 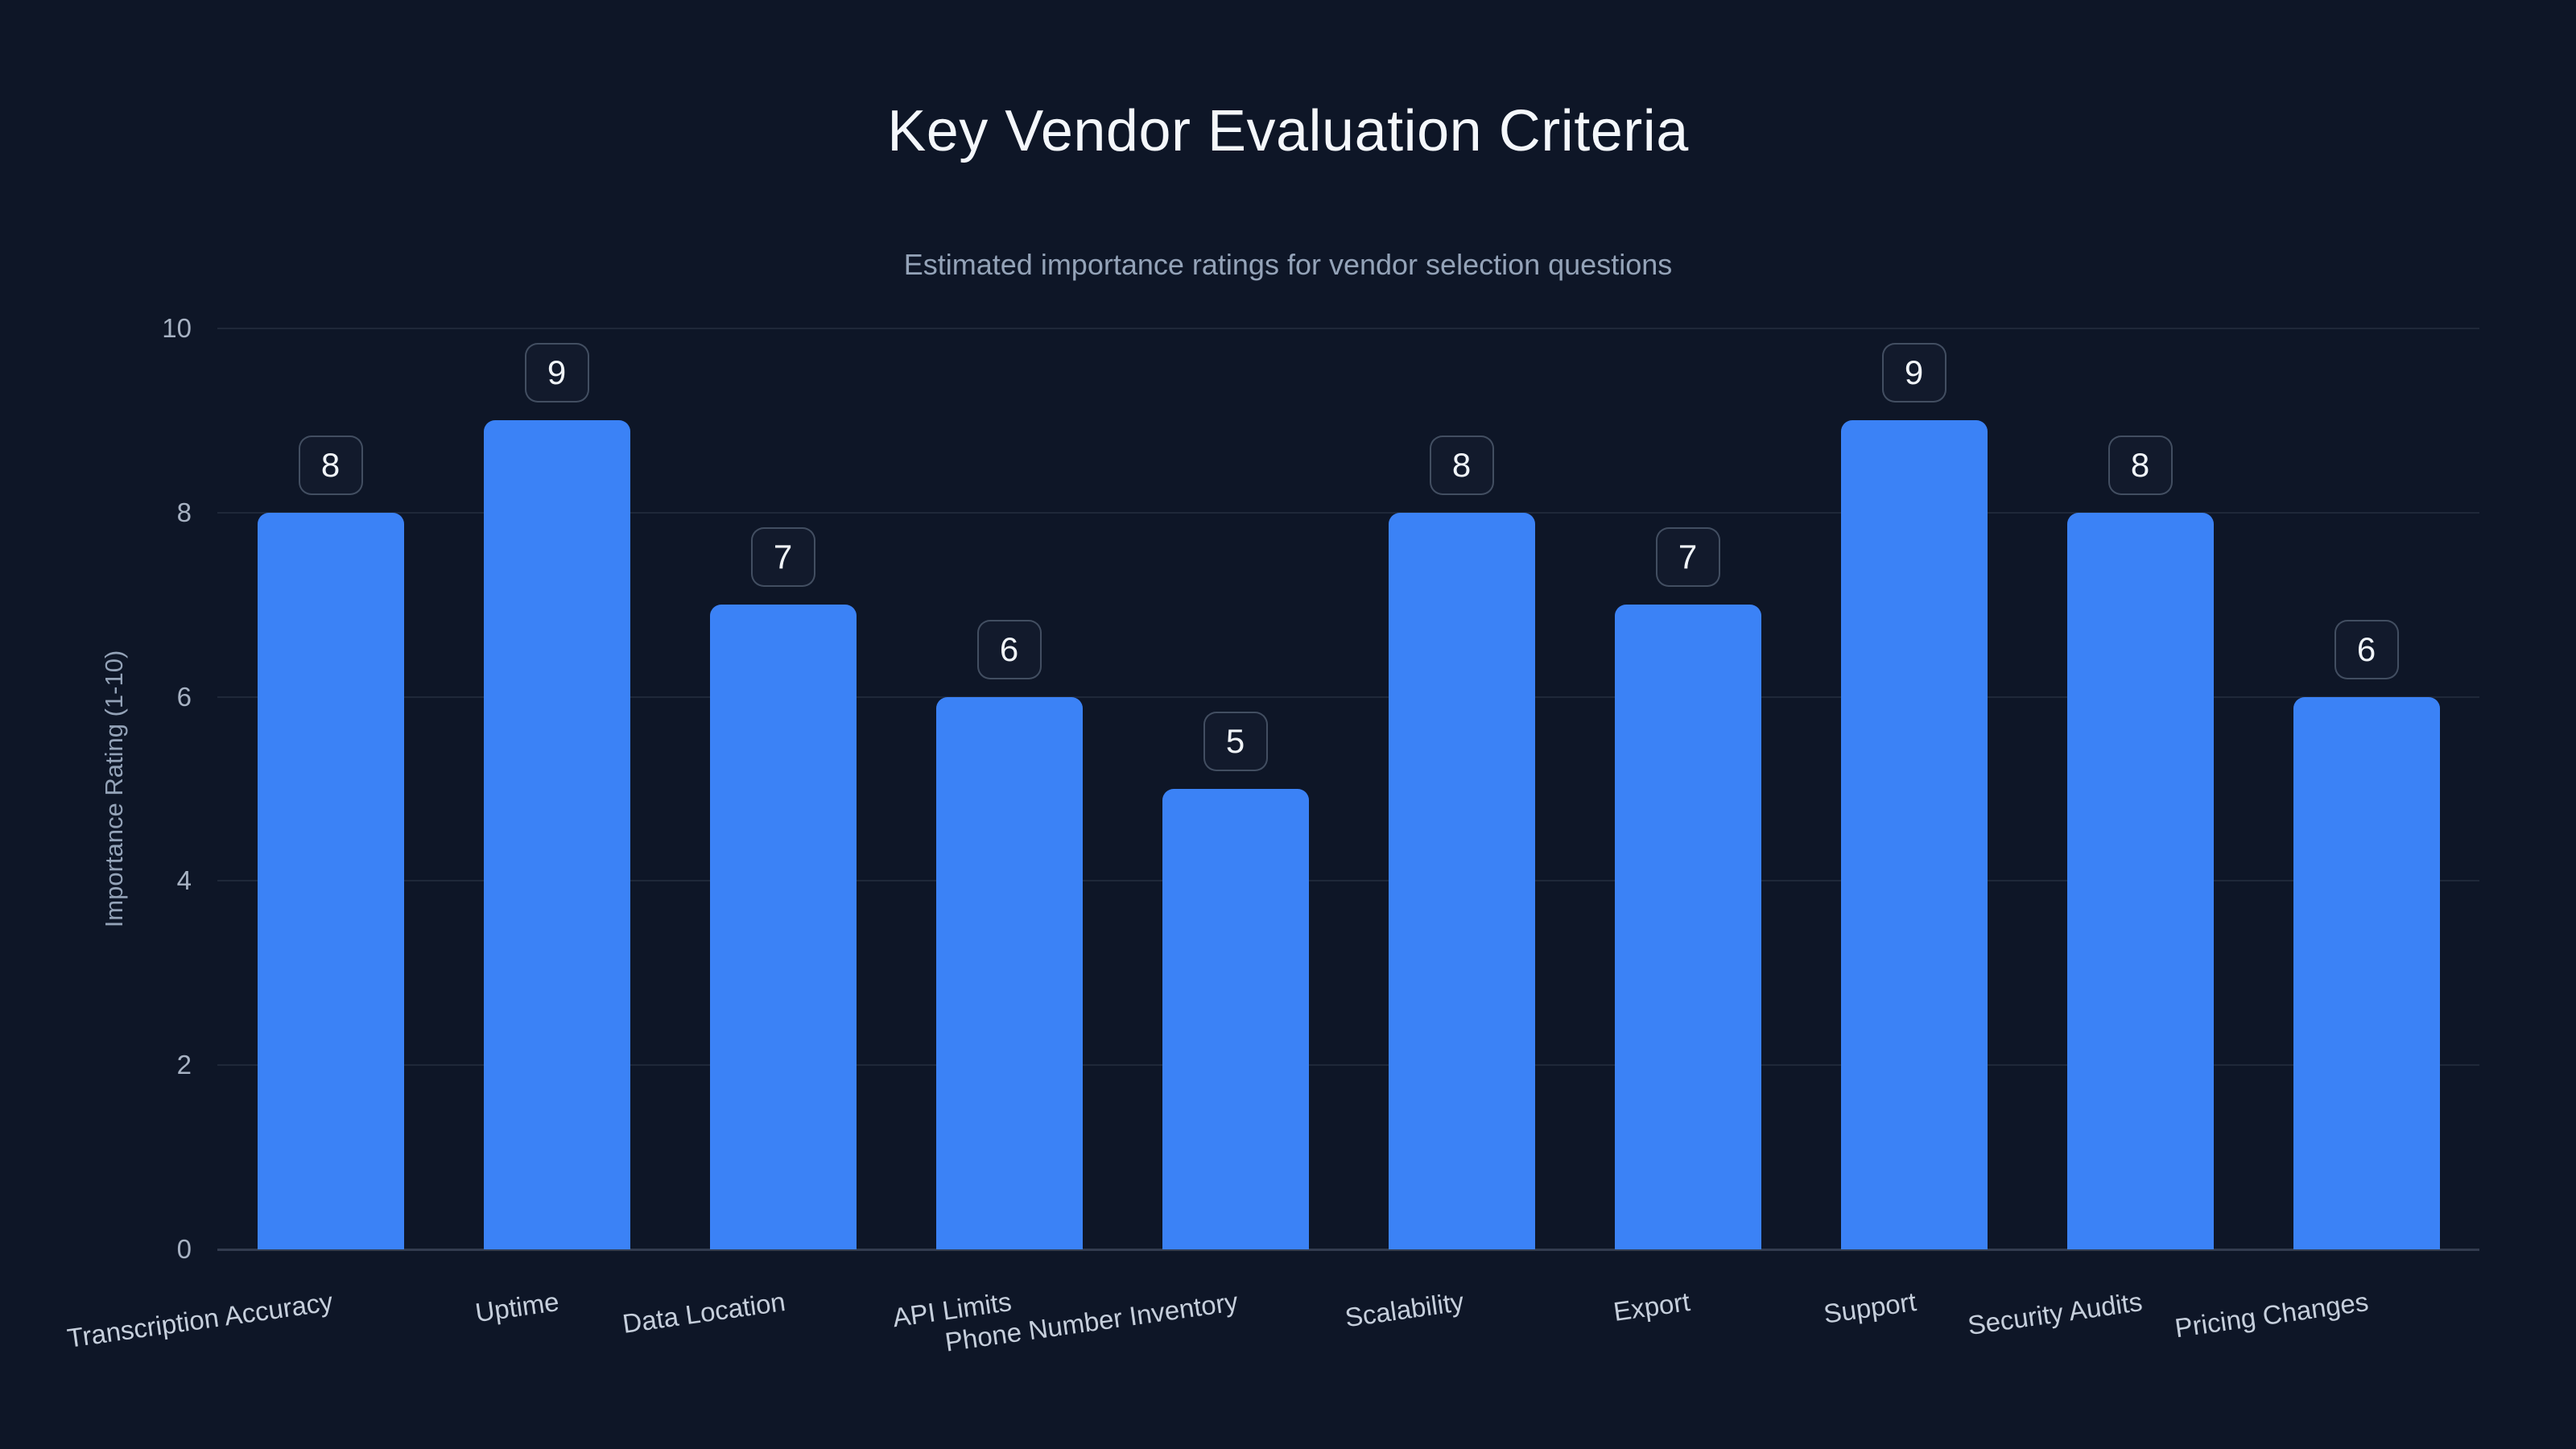 What do you see at coordinates (184, 1065) in the screenshot?
I see `y-tick-label-2: 2` at bounding box center [184, 1065].